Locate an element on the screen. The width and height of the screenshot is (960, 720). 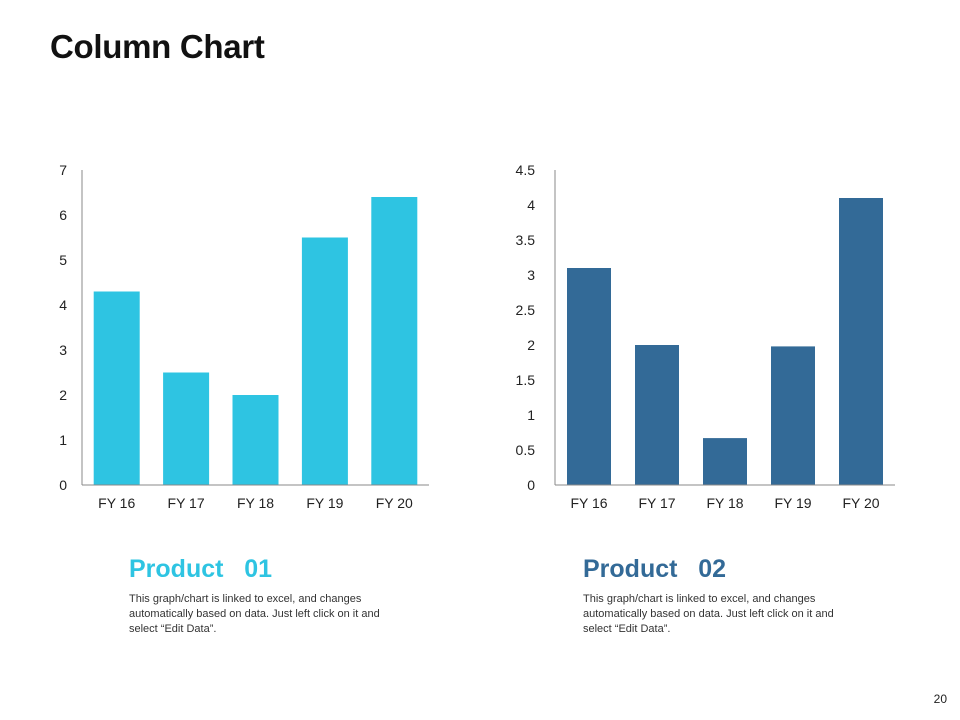
y-tick-label: 5 is located at coordinates (63, 260).